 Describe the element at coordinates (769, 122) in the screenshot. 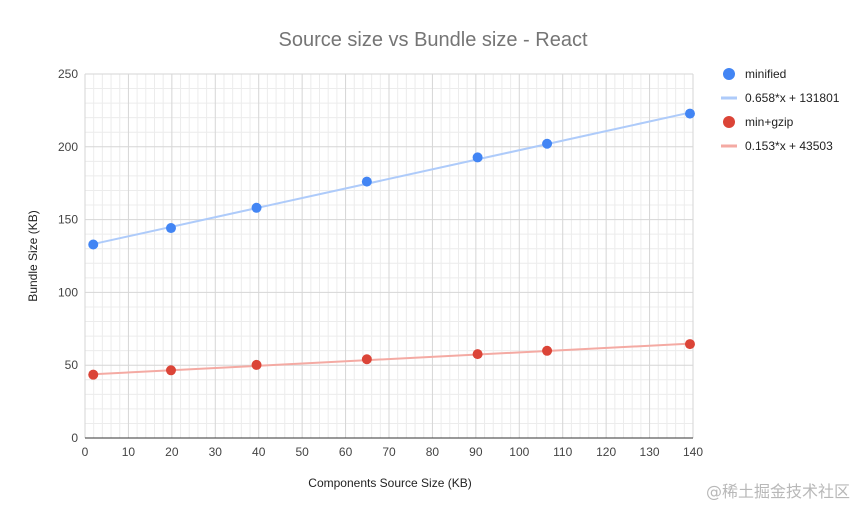

I see `legend-label-min-gzip: min+gzip` at that location.